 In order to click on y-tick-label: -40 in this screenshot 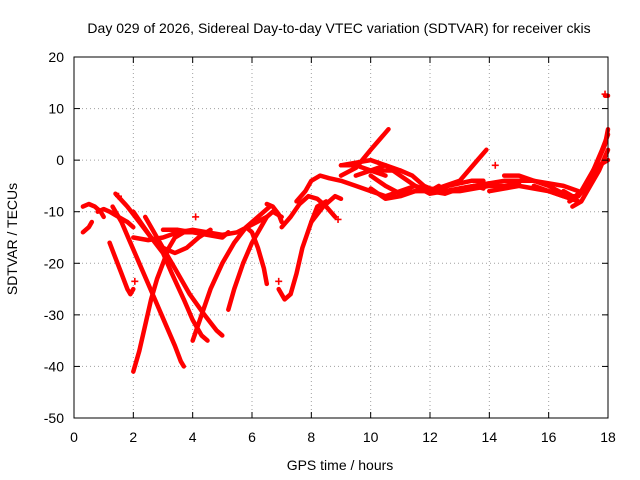, I will do `click(54, 366)`.